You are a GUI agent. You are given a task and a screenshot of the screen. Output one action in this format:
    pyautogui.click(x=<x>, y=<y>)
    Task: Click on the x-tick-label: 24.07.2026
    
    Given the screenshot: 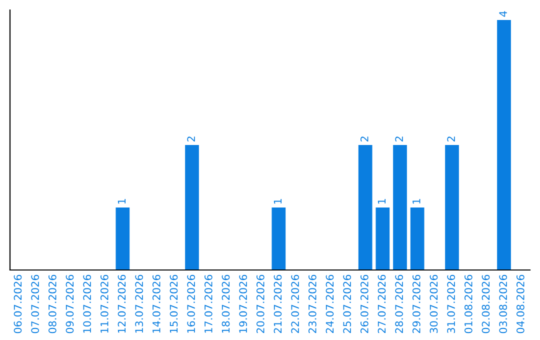 What is the action you would take?
    pyautogui.click(x=330, y=304)
    